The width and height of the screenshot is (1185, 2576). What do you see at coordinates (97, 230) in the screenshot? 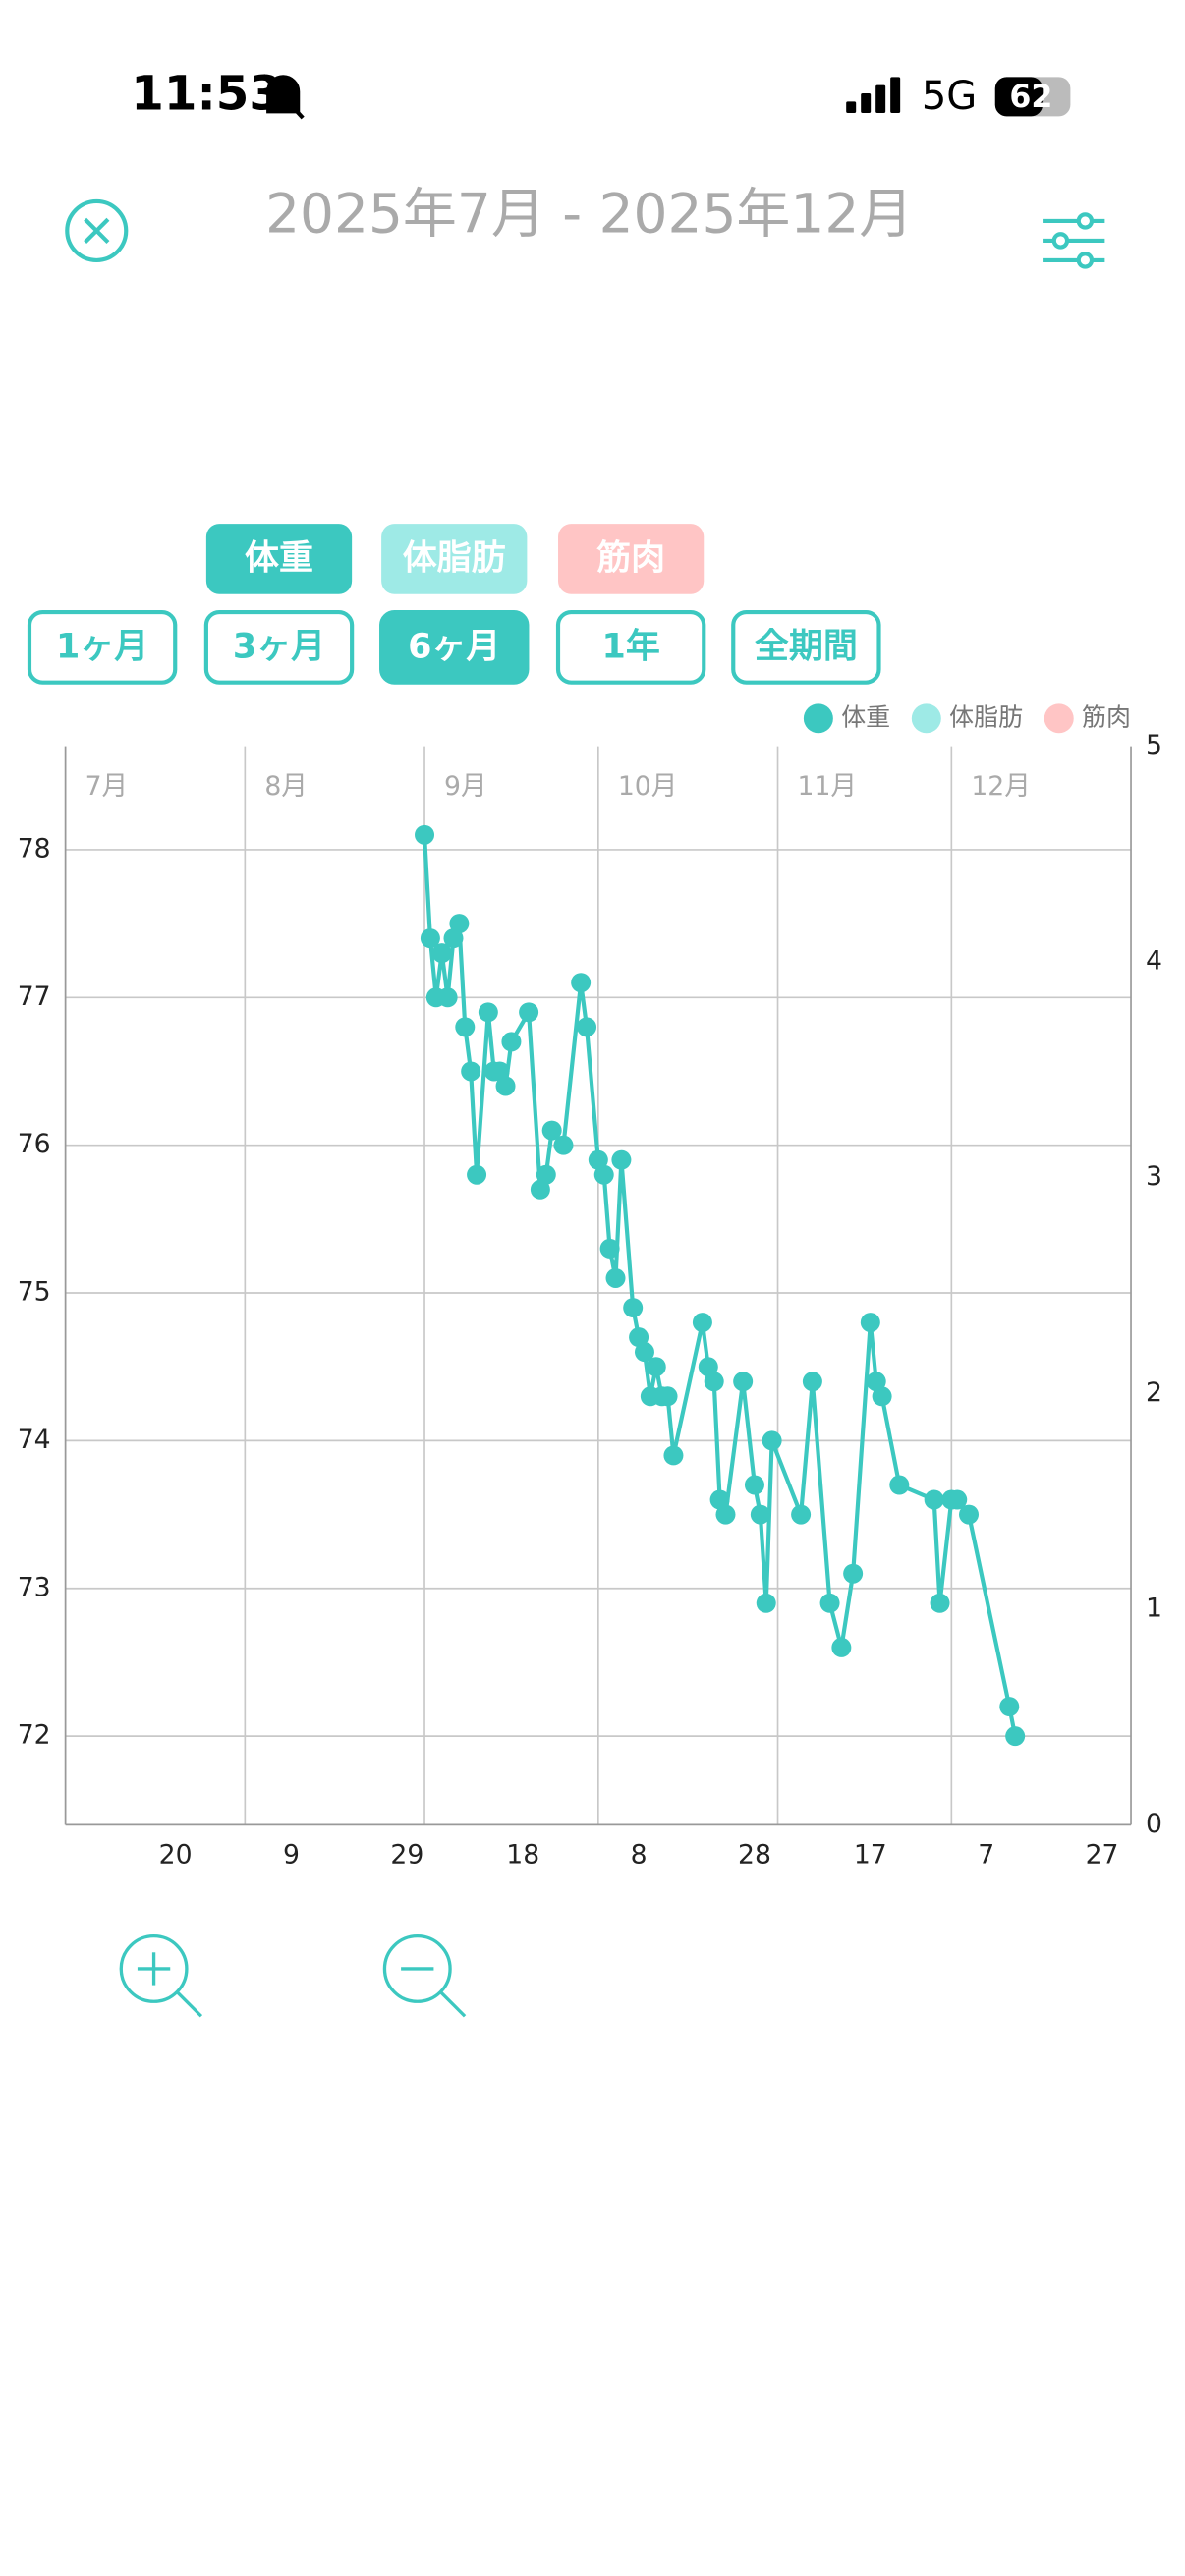
I see `close-button` at bounding box center [97, 230].